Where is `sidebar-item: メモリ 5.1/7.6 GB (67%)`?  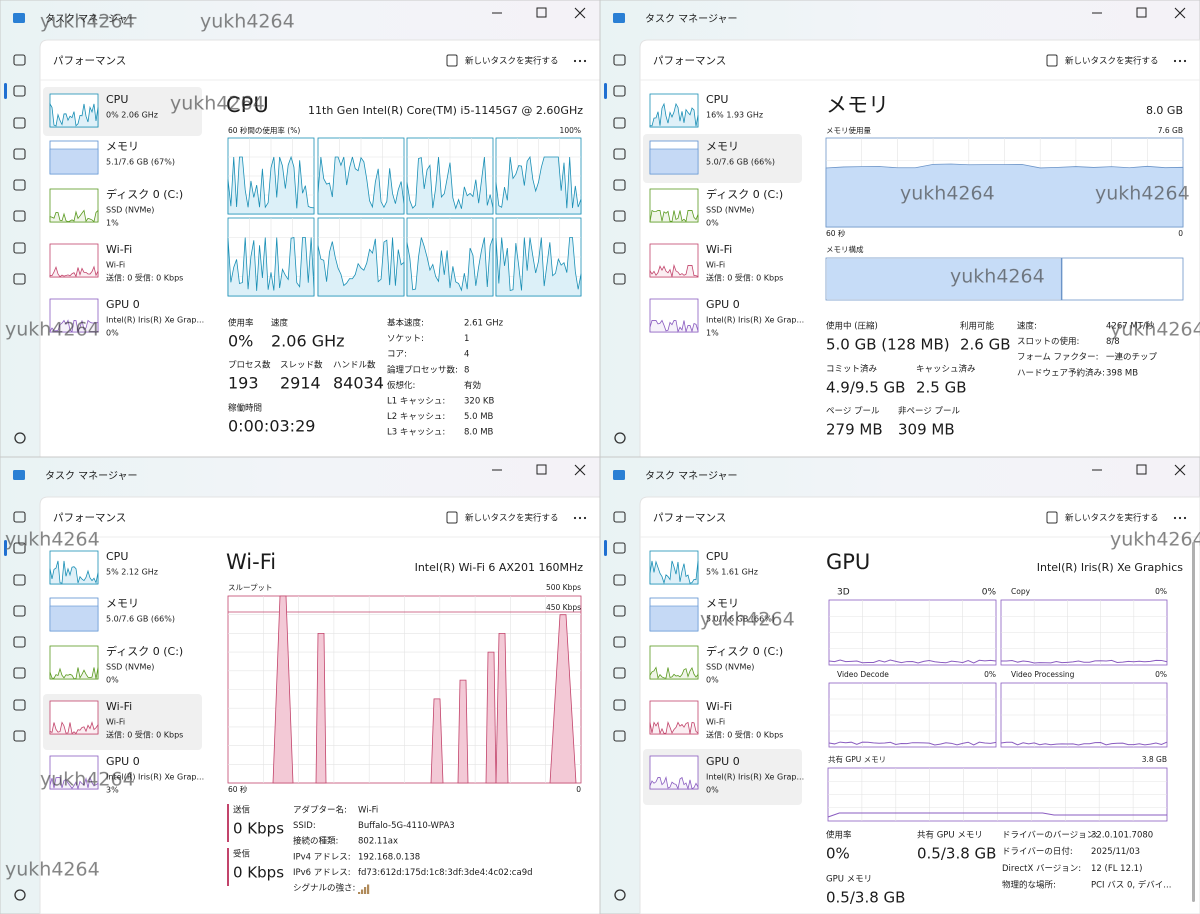 sidebar-item: メモリ 5.1/7.6 GB (67%) is located at coordinates (112, 157).